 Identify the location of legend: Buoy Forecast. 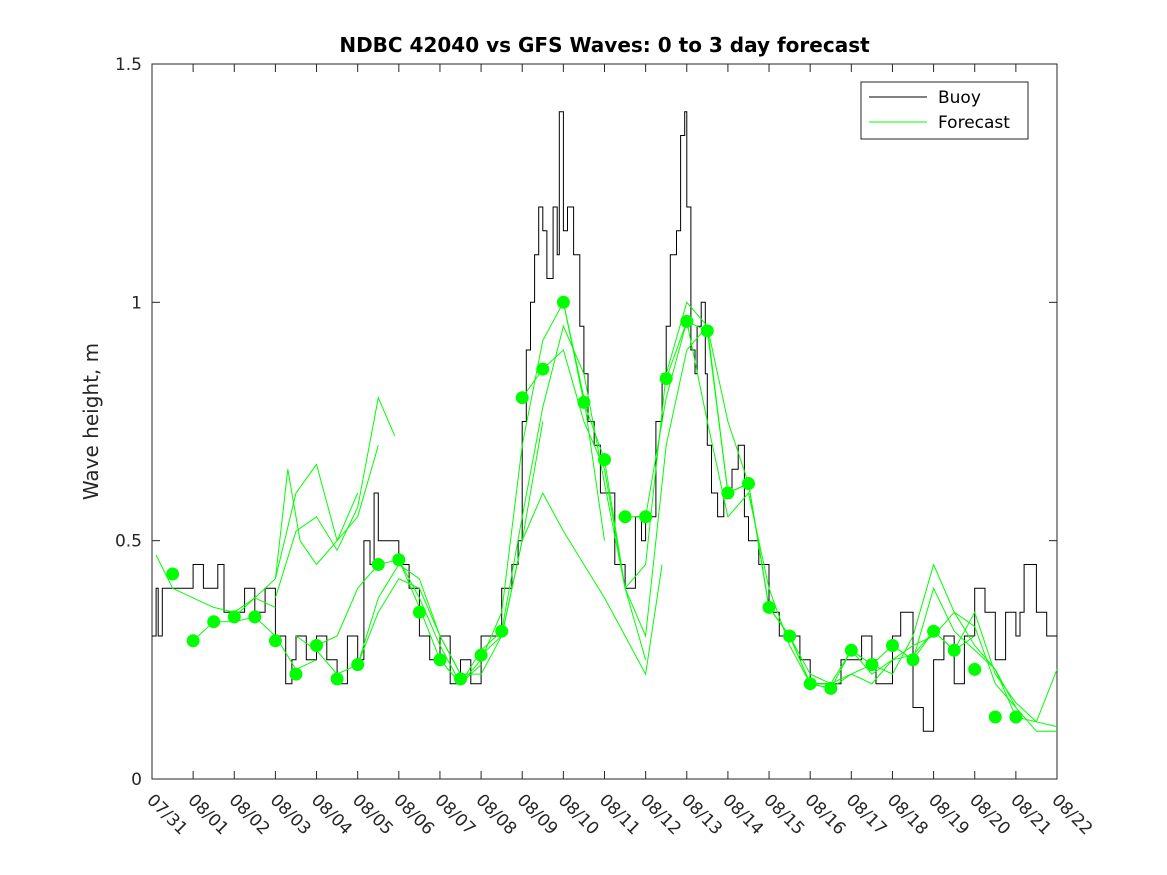
(944, 110).